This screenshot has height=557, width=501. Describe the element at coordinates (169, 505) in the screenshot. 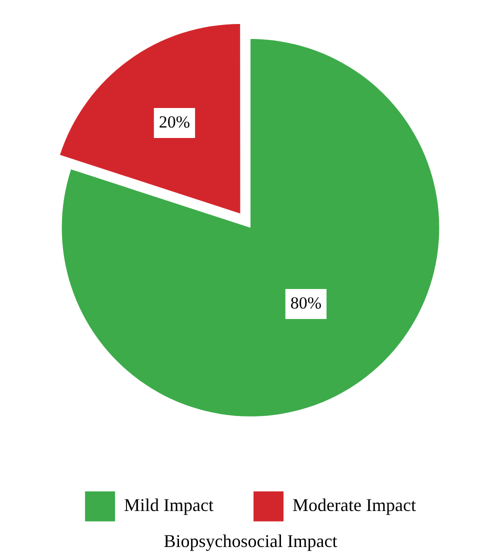

I see `legend-label: Mild Impact` at that location.